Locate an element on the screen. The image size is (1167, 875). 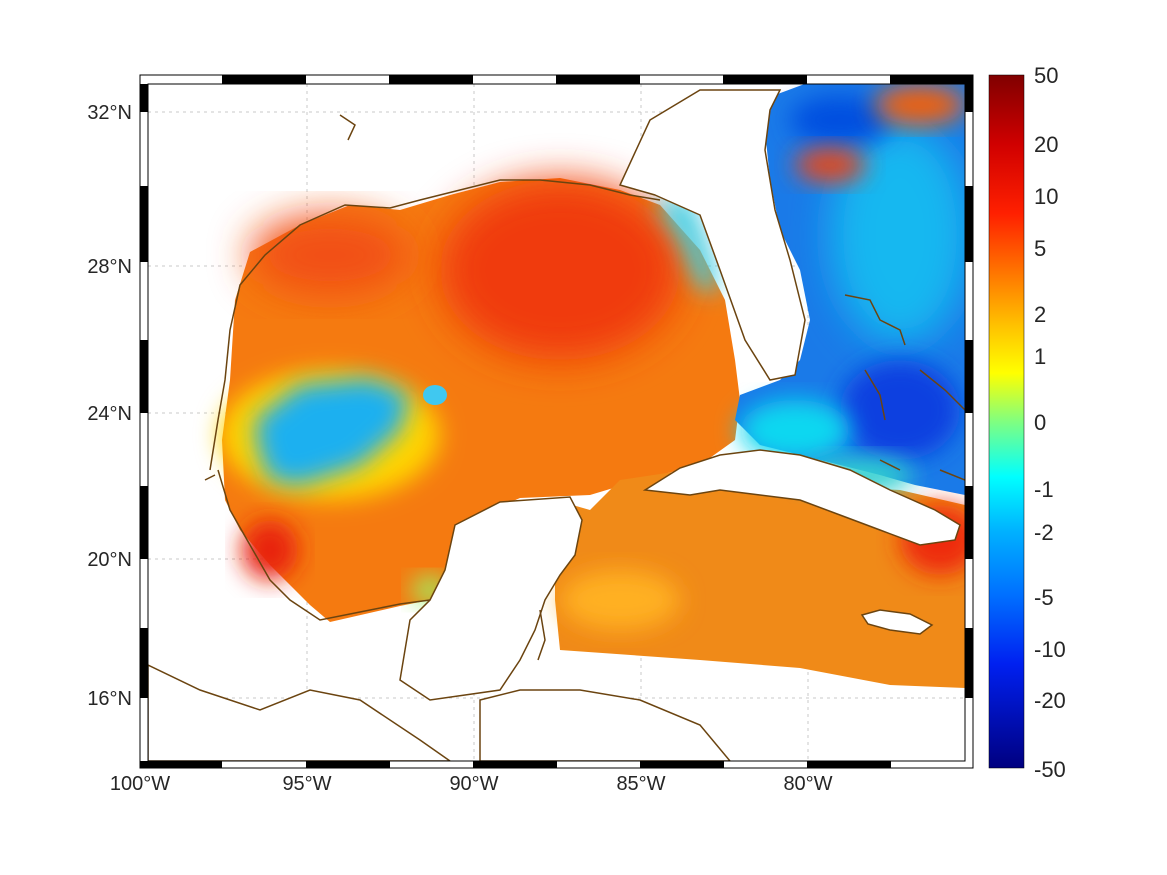
colorbar-label: 10 is located at coordinates (1046, 196).